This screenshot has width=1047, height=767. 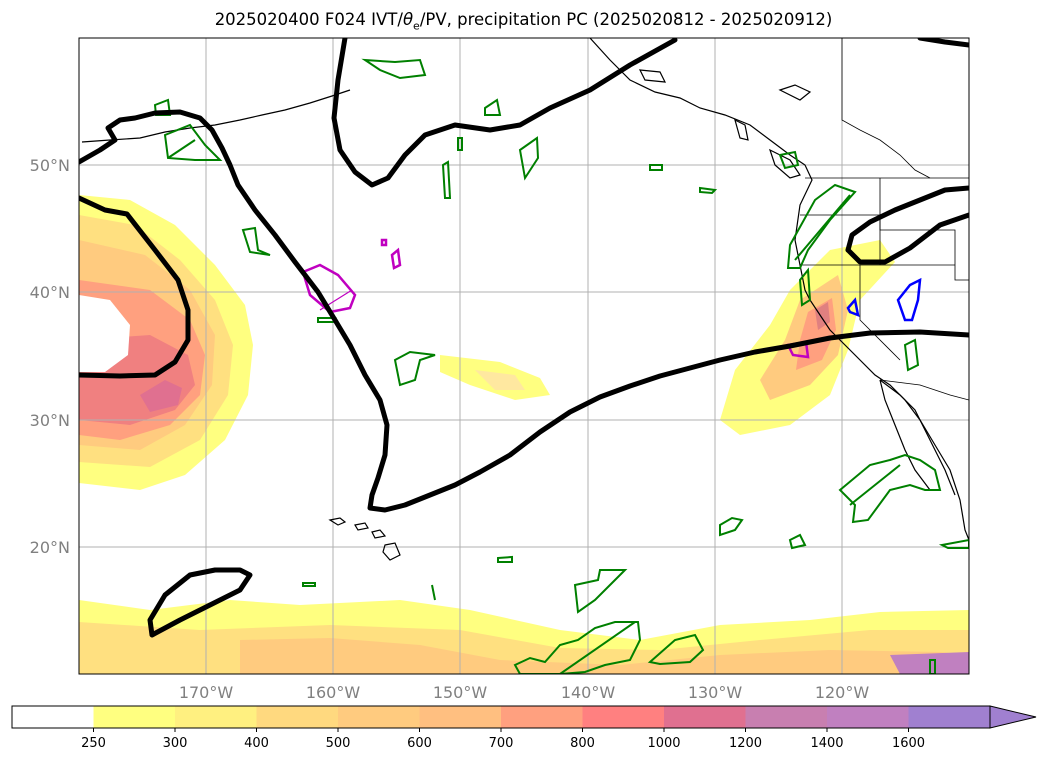 I want to click on gulf-california, so click(x=917, y=437).